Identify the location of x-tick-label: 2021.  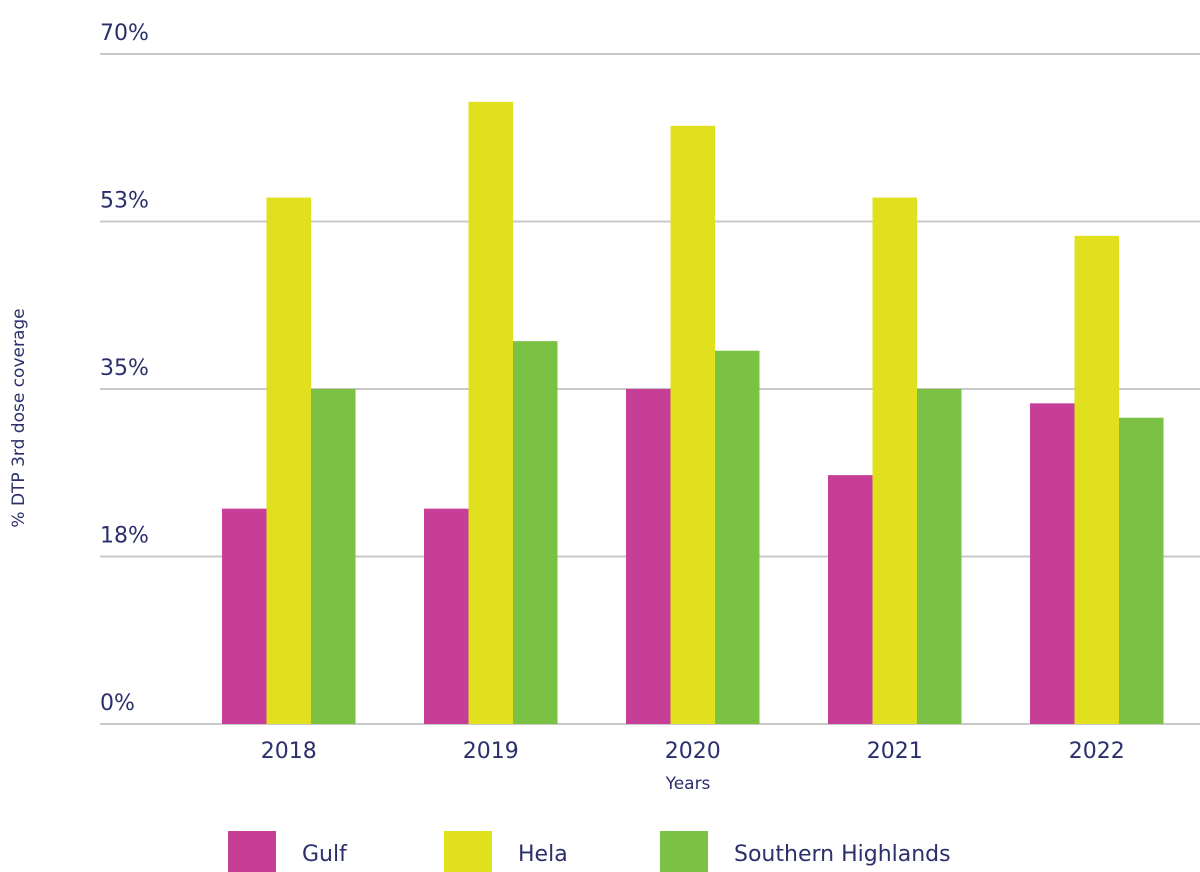
(895, 751).